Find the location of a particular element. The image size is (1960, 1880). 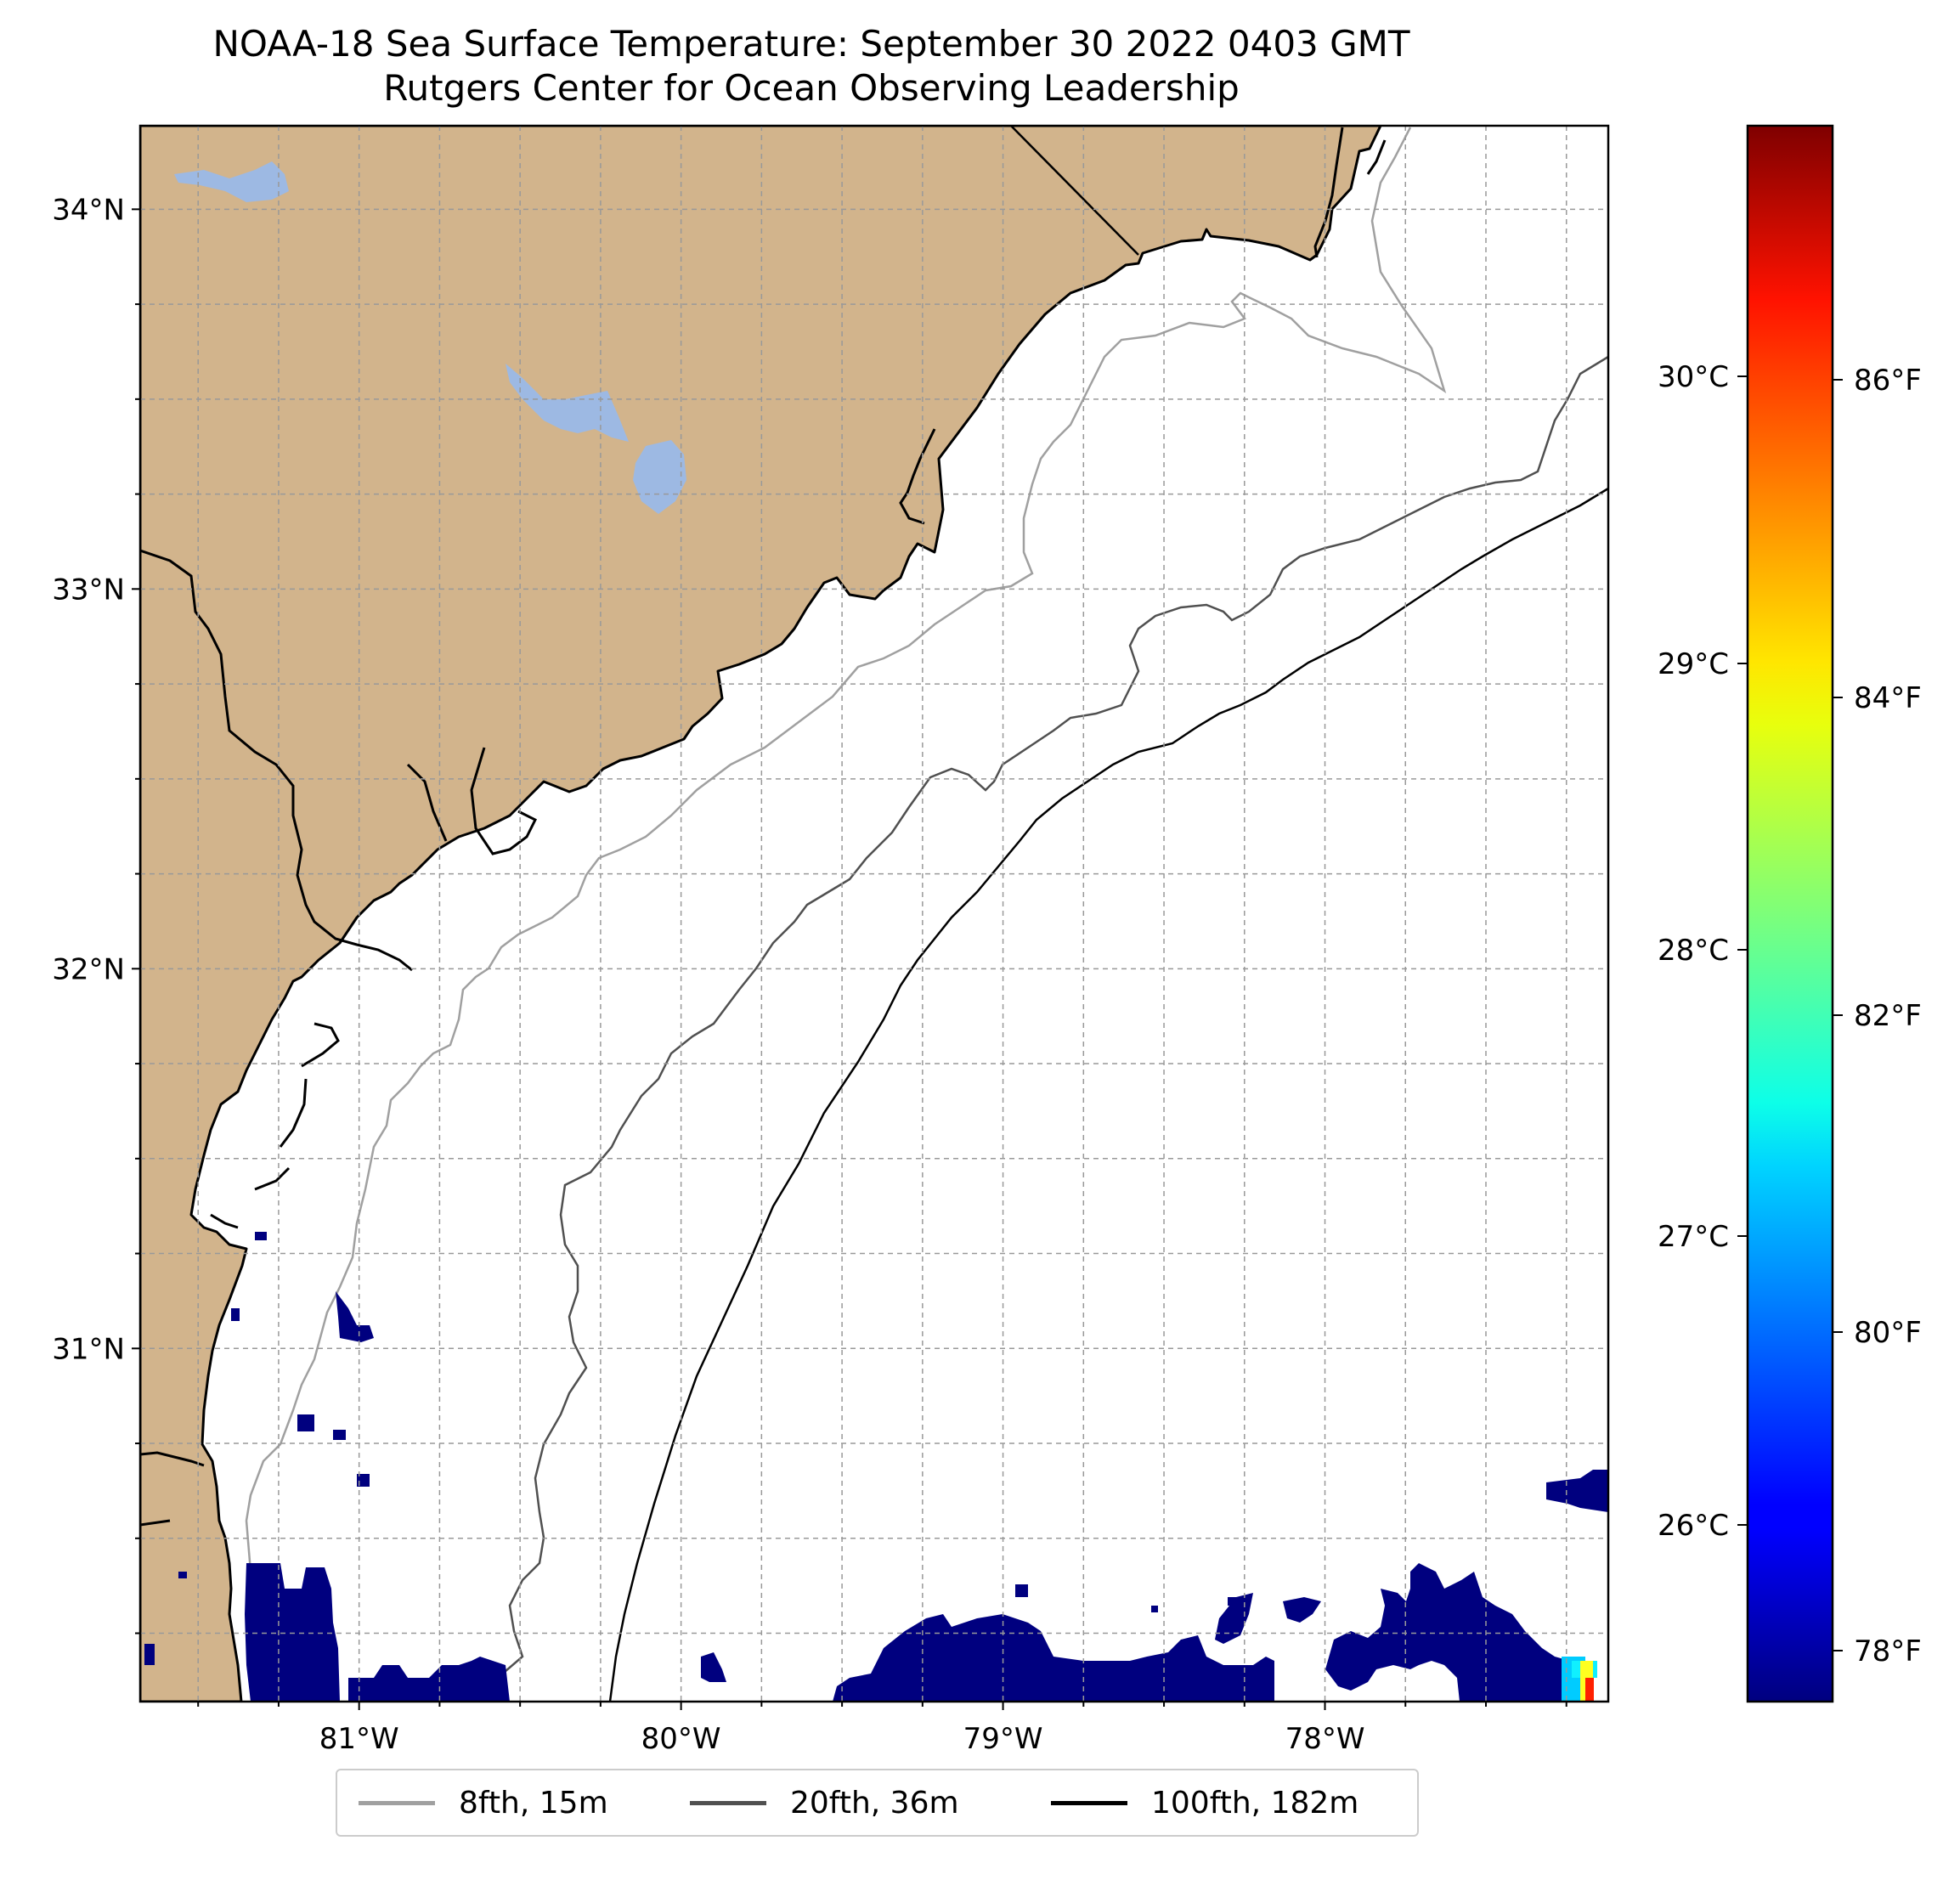

colorbar is located at coordinates (1790, 913).